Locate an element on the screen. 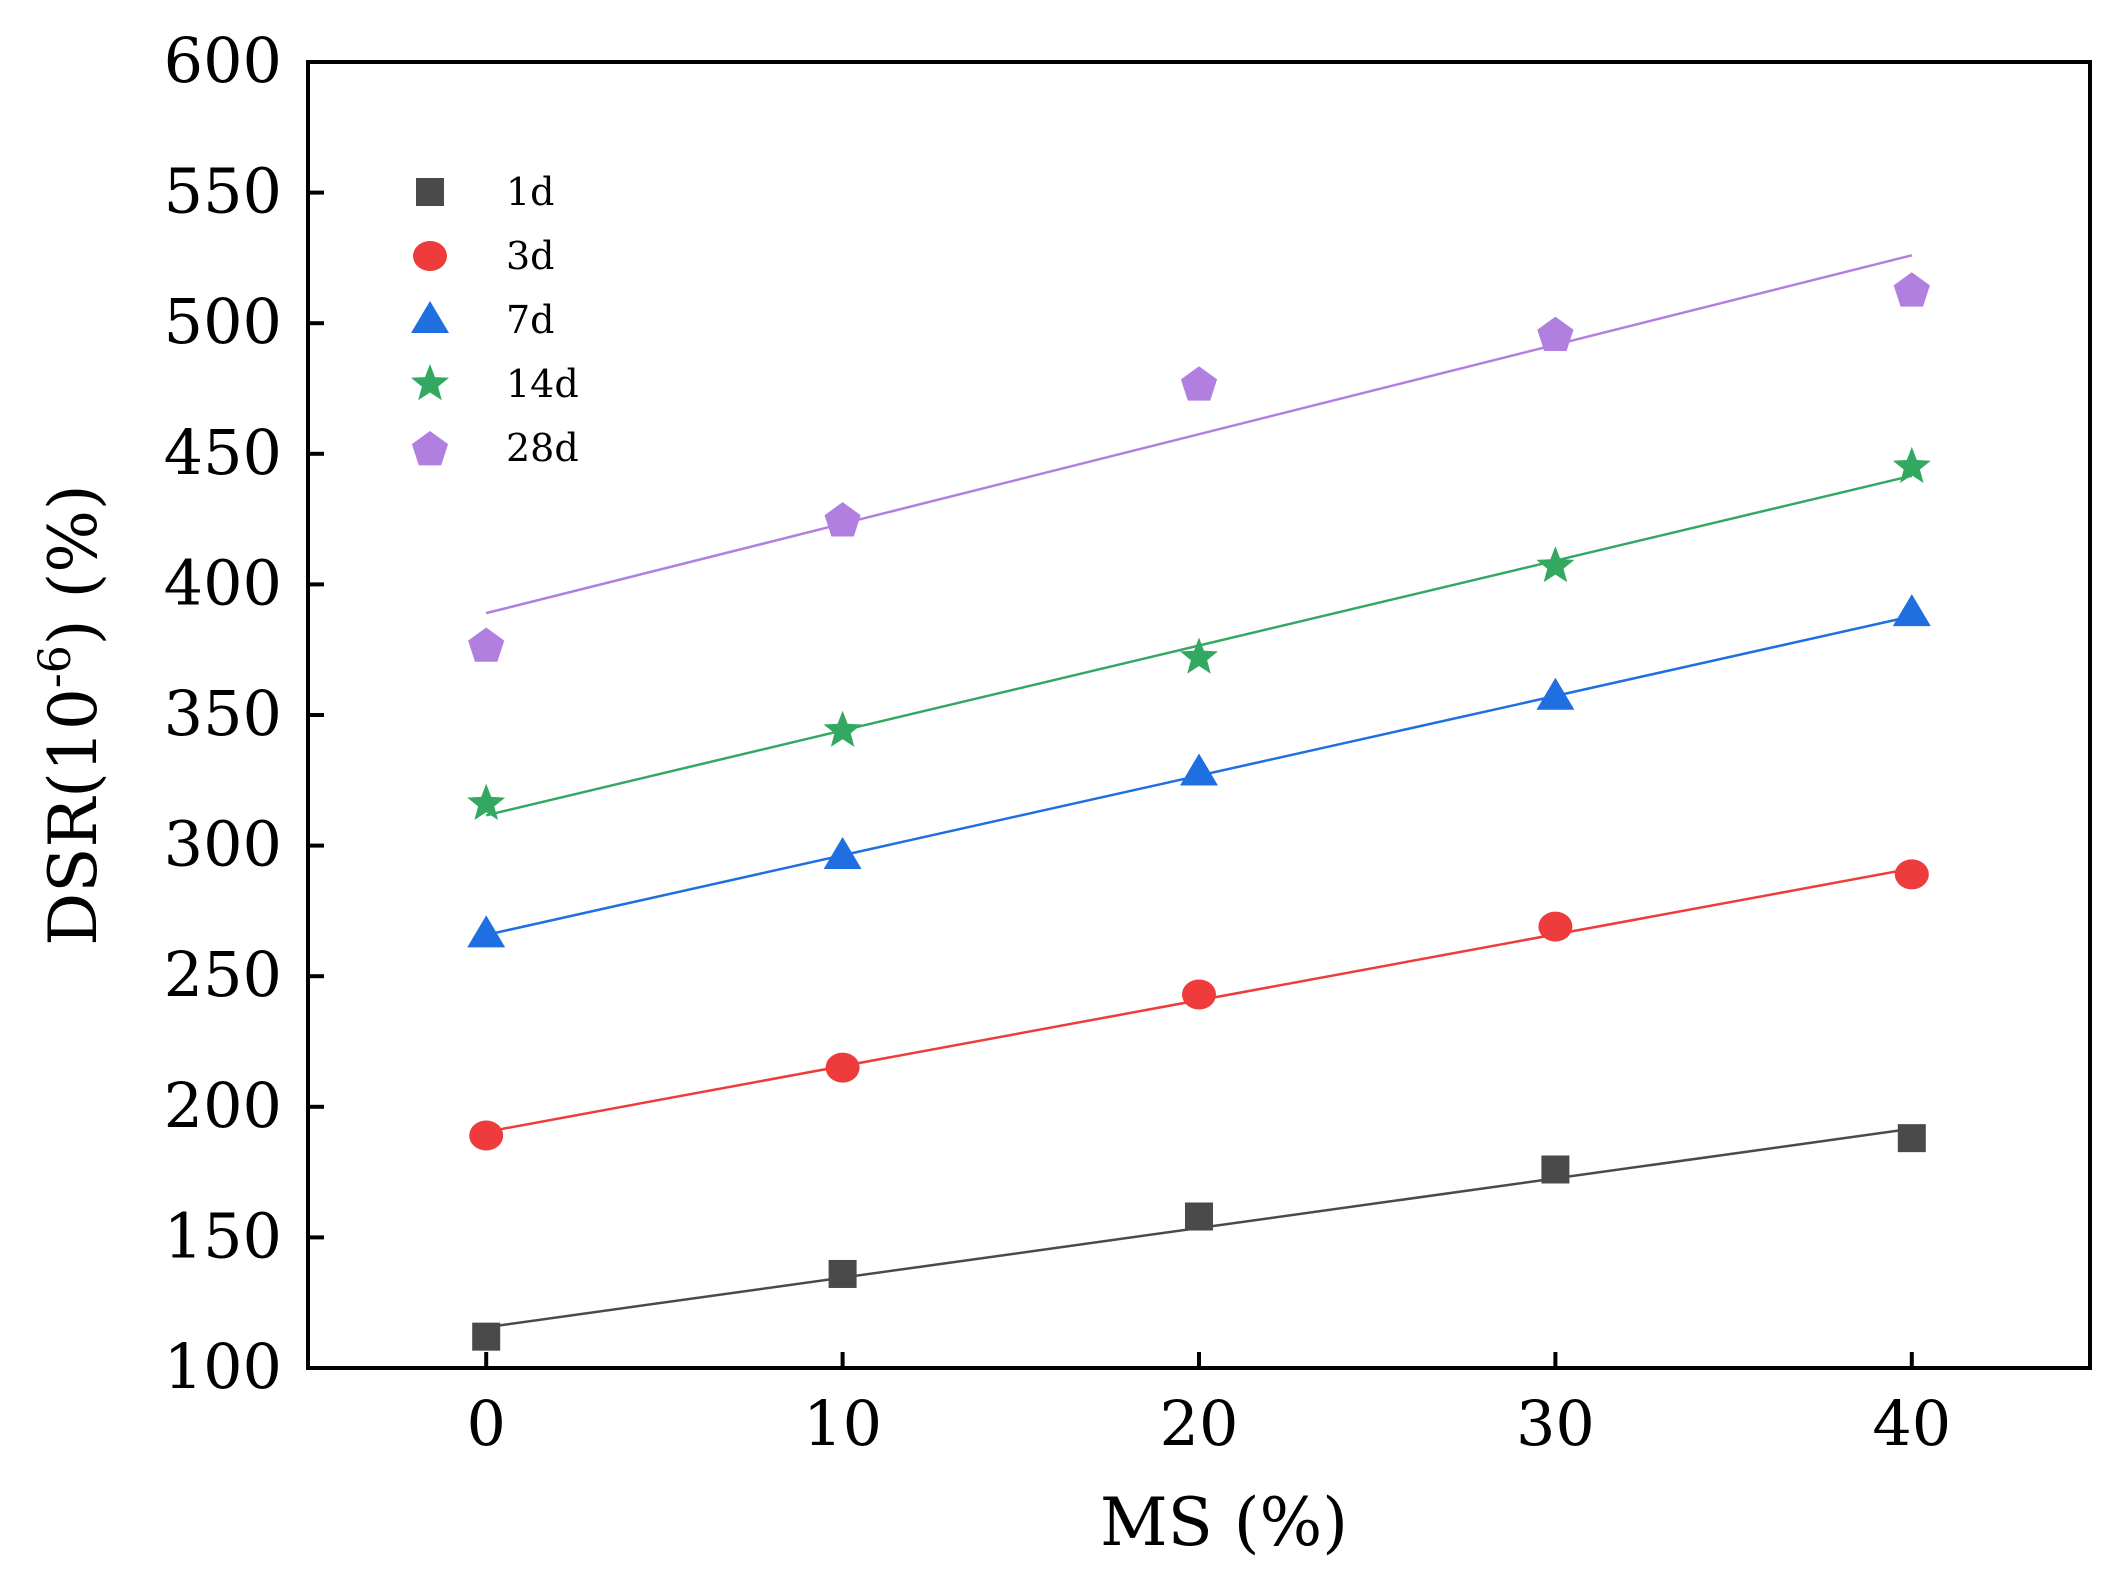  y-tick-label: 450 is located at coordinates (223, 452).